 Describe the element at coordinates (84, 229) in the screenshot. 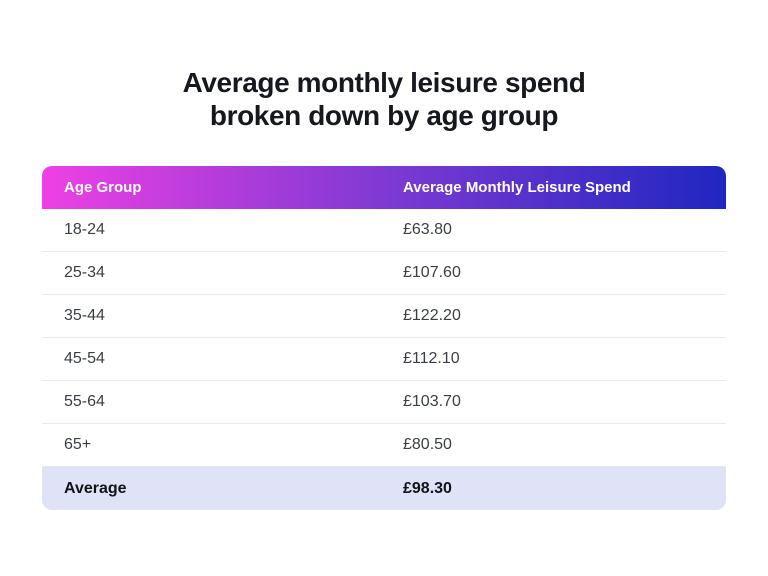

I see `age-group-cell: 18-24` at that location.